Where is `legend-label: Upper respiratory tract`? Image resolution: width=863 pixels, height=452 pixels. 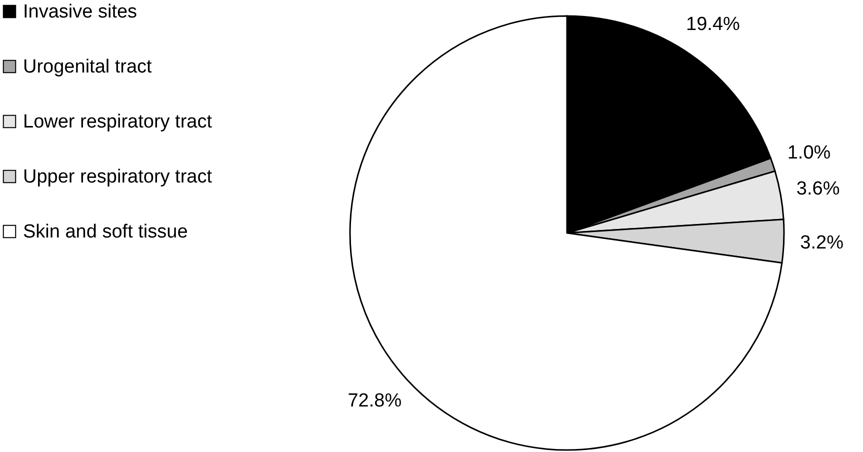
legend-label: Upper respiratory tract is located at coordinates (118, 177).